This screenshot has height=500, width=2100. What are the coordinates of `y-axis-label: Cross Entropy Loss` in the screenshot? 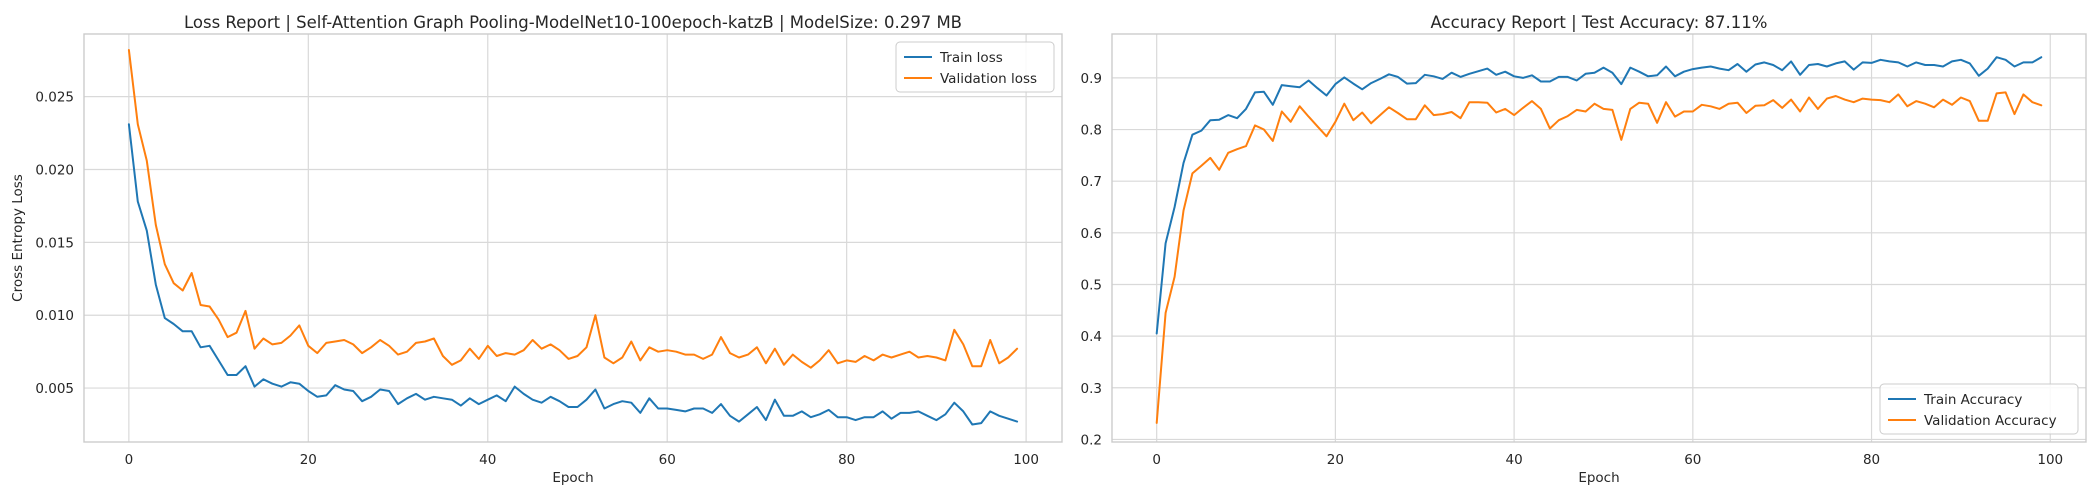 It's located at (18, 238).